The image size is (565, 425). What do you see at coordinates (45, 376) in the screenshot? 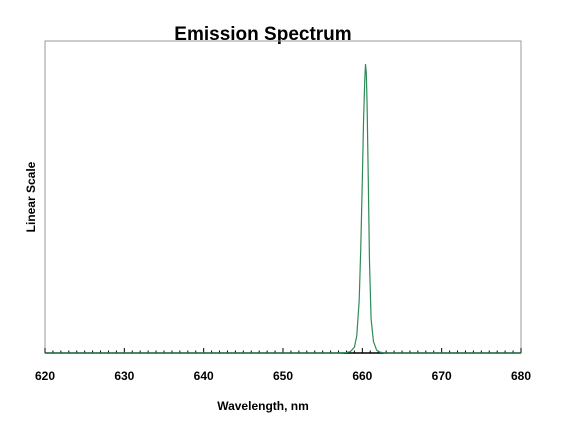
I see `x-tick-label: 620` at bounding box center [45, 376].